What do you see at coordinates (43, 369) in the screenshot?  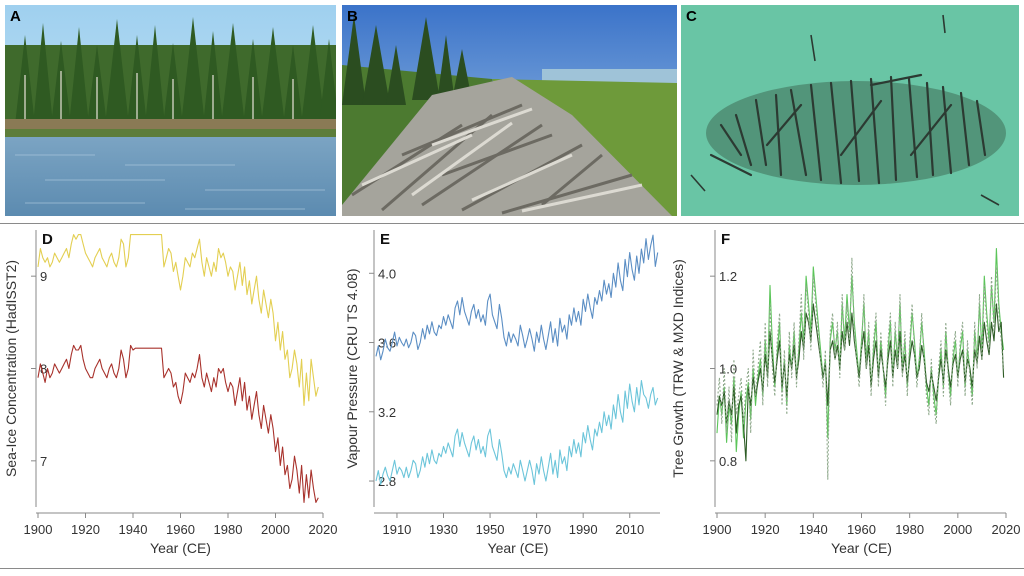 I see `y-tick-label: 8` at bounding box center [43, 369].